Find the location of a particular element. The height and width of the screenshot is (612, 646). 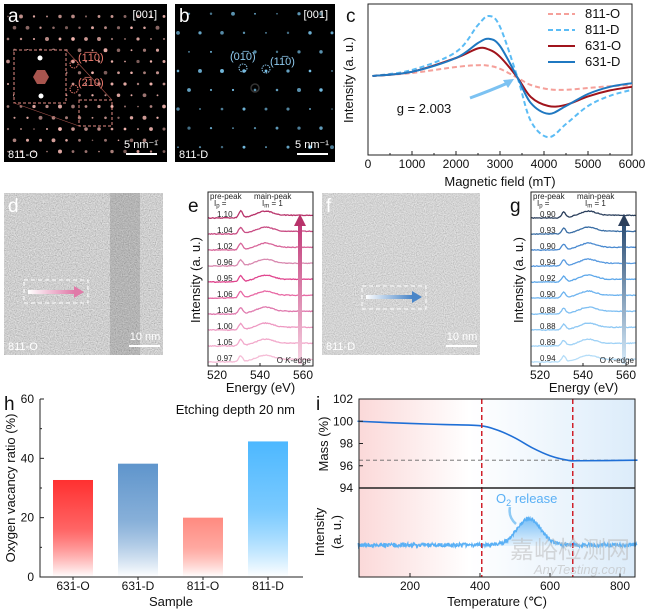

ip-value-label: 0.94 is located at coordinates (548, 358).